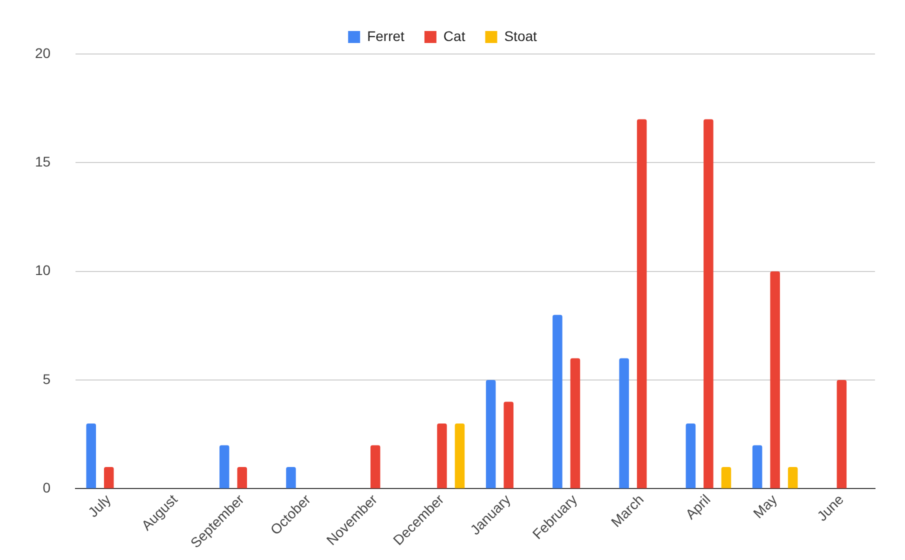 This screenshot has height=560, width=905. Describe the element at coordinates (521, 36) in the screenshot. I see `legend-label: Stoat` at that location.